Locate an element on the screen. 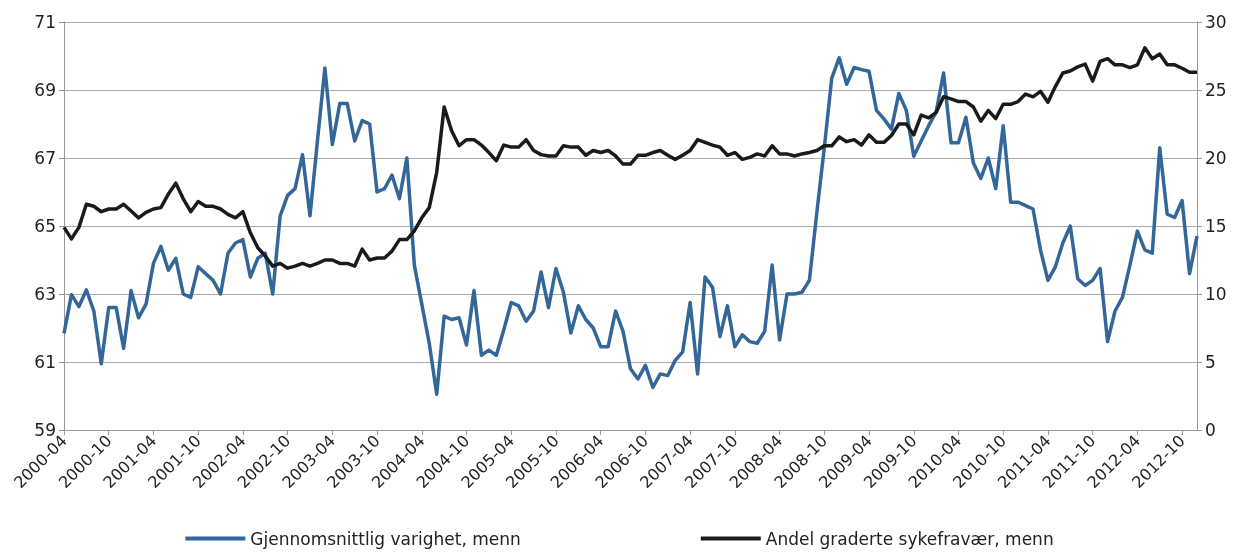 Image resolution: width=1239 pixels, height=554 pixels. y-tick-label: 71 is located at coordinates (45, 22).